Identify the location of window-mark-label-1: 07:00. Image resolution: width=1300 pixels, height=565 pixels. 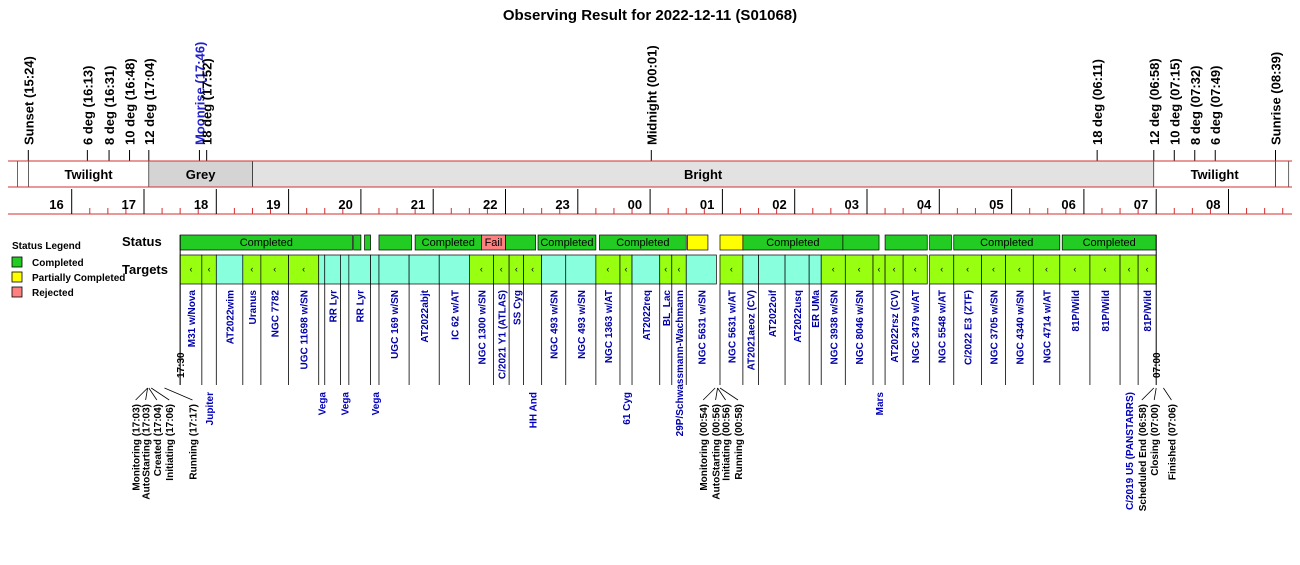
(1157, 365).